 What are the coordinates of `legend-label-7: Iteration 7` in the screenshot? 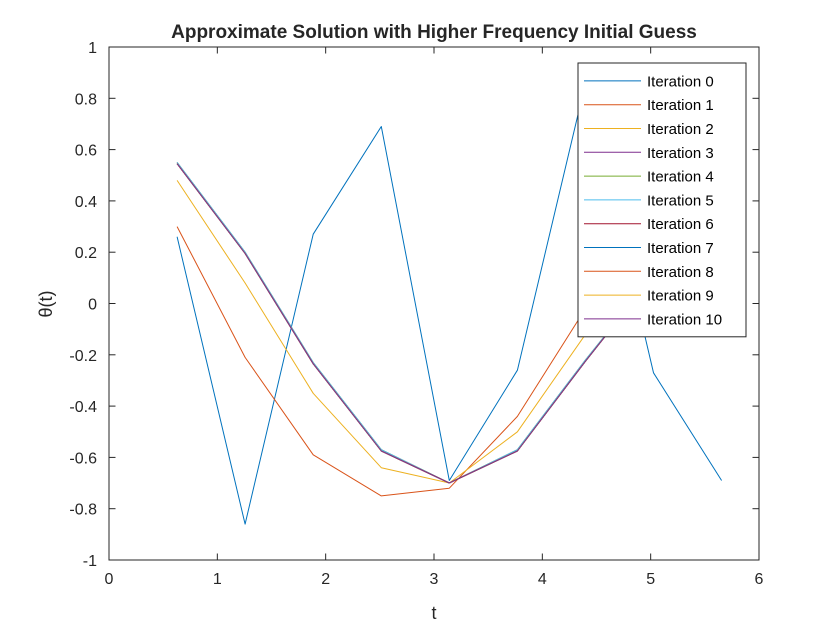 It's located at (680, 248).